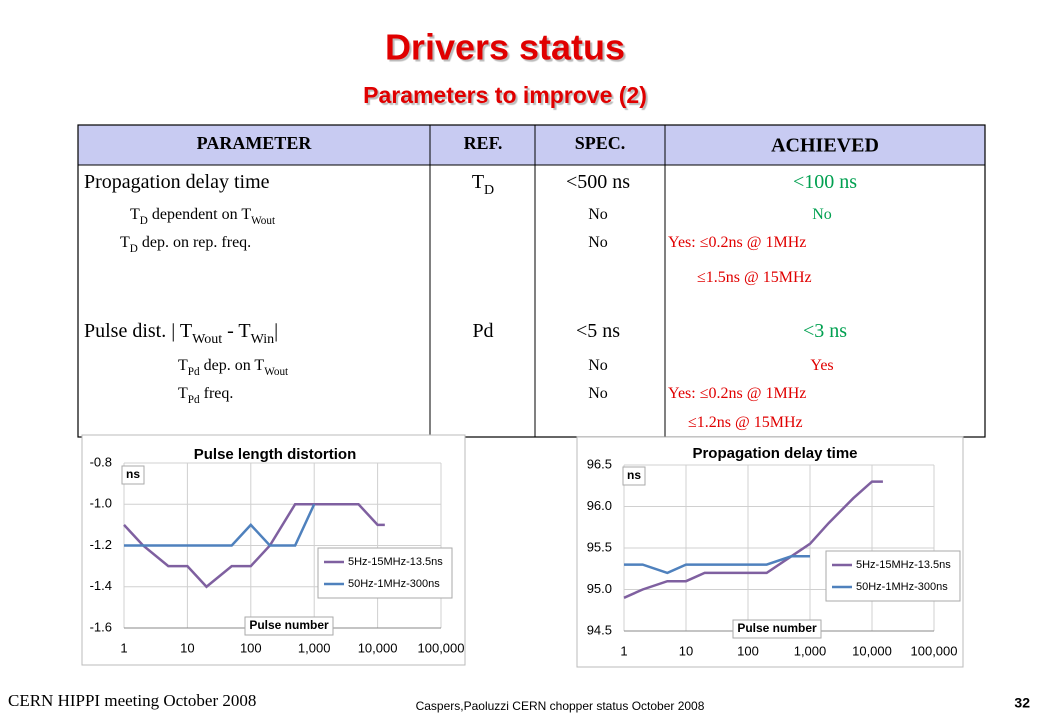 This screenshot has height=720, width=1040. I want to click on legend-label: 50Hz-1MHz-300ns, so click(394, 584).